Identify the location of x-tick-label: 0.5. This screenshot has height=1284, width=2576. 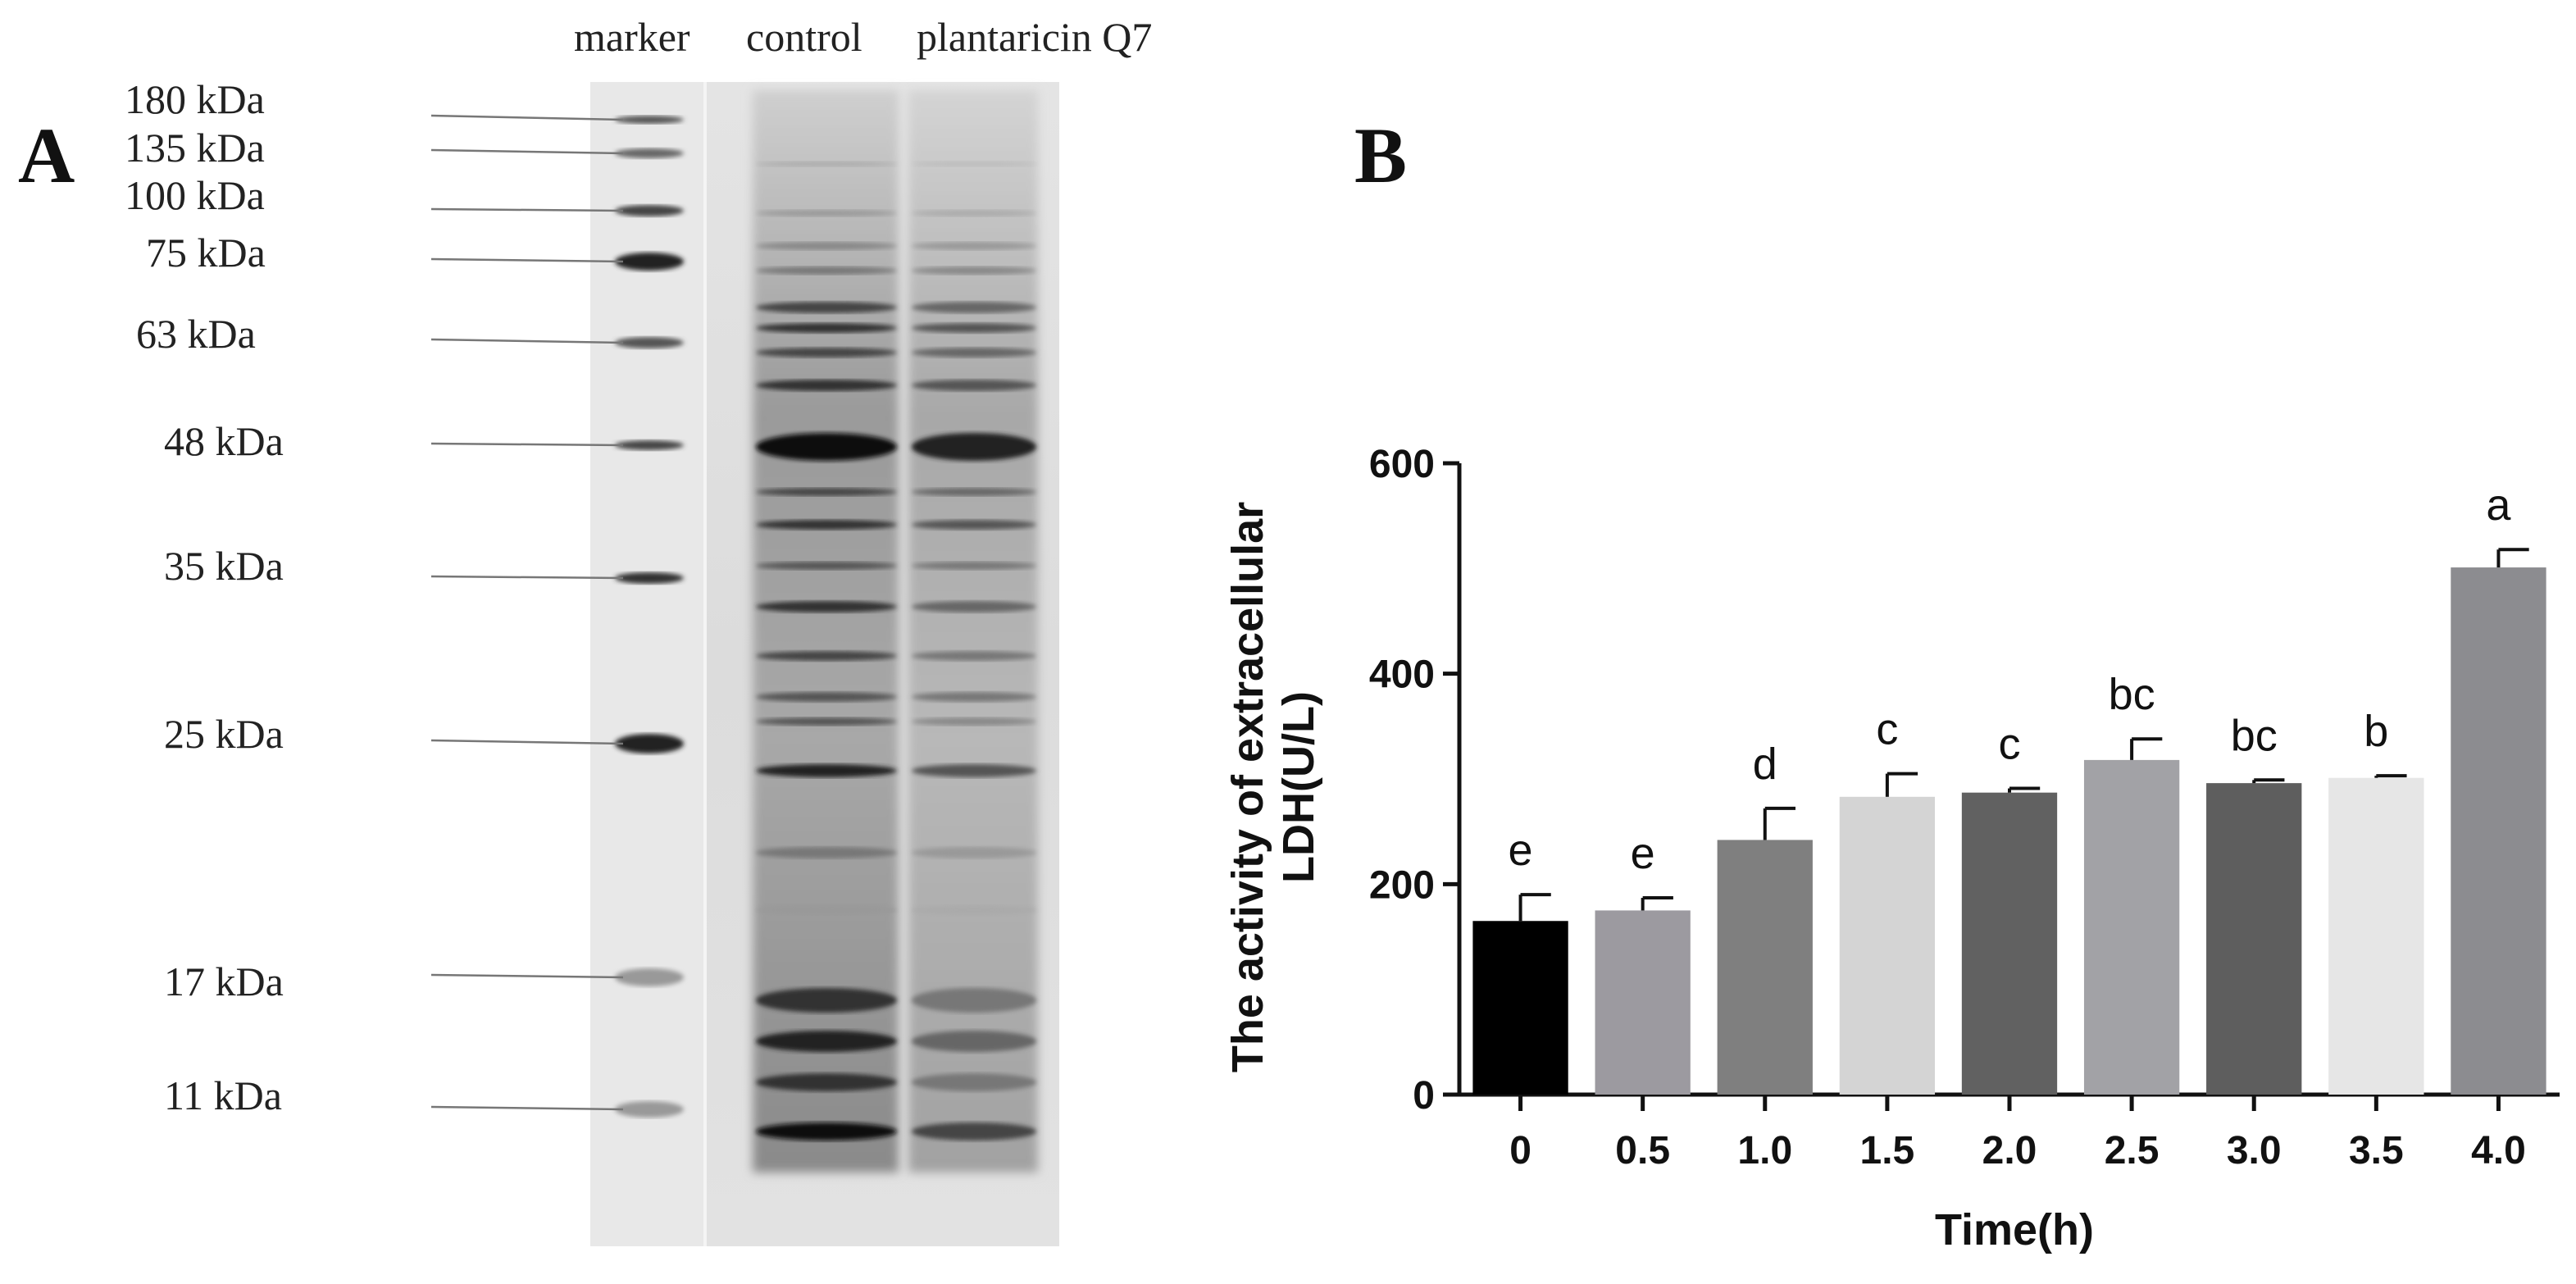
(1642, 1150).